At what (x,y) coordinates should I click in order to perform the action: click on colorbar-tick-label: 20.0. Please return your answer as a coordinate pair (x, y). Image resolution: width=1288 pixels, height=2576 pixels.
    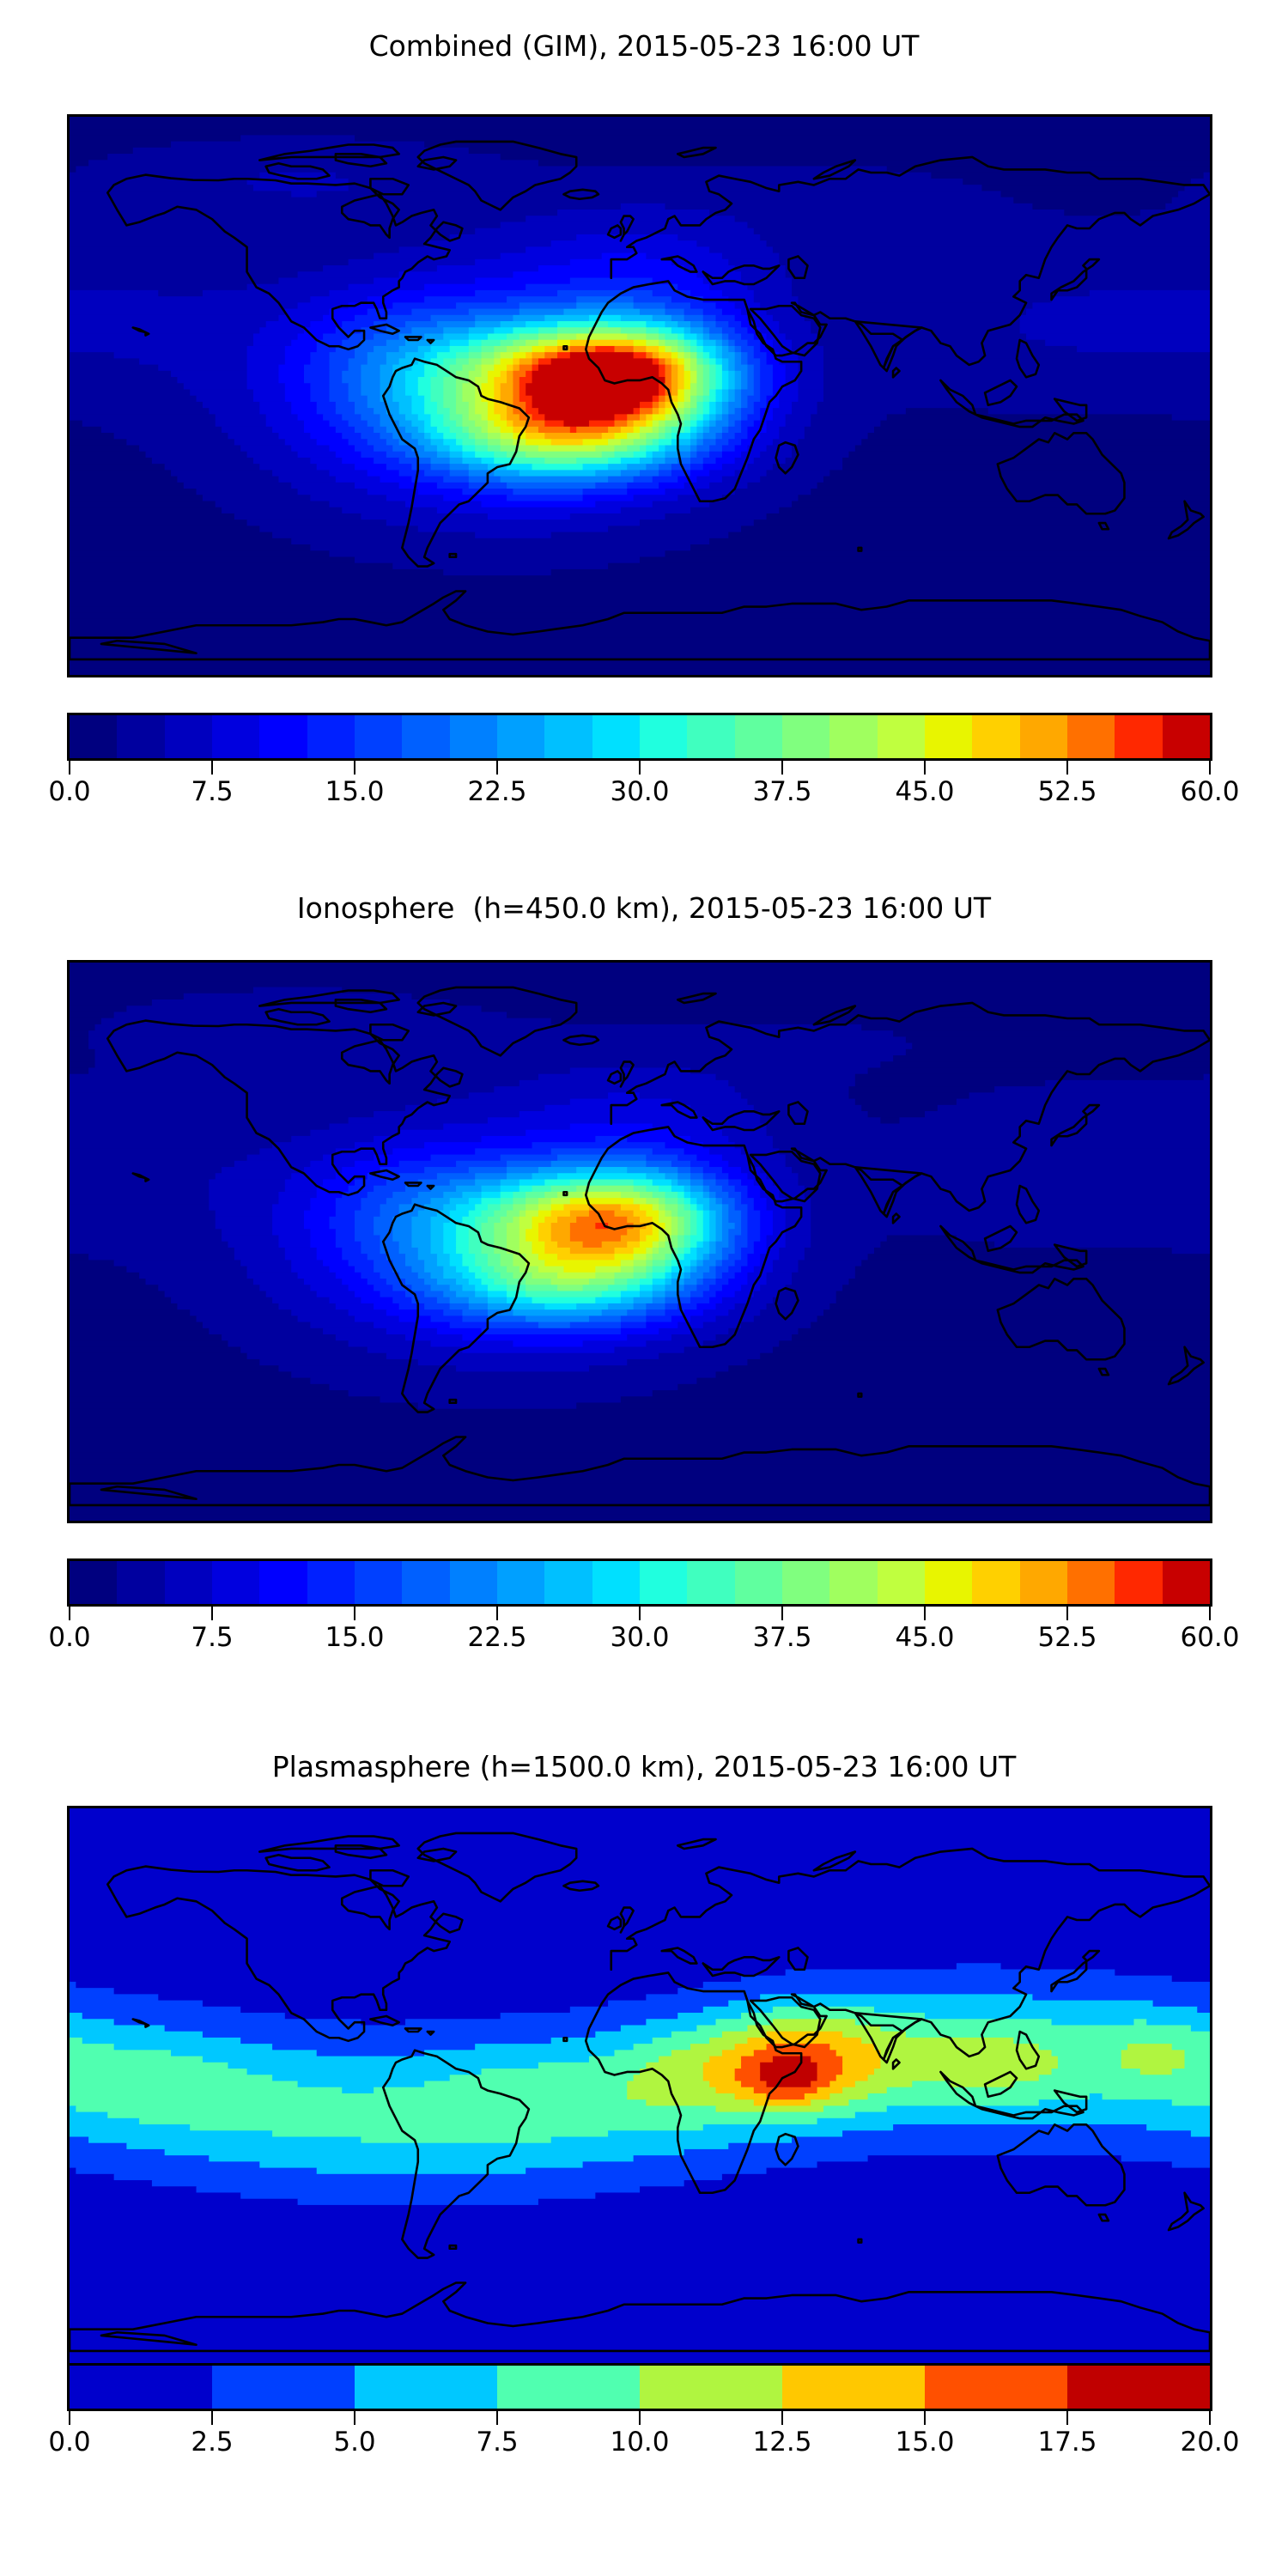
    Looking at the image, I should click on (1210, 2442).